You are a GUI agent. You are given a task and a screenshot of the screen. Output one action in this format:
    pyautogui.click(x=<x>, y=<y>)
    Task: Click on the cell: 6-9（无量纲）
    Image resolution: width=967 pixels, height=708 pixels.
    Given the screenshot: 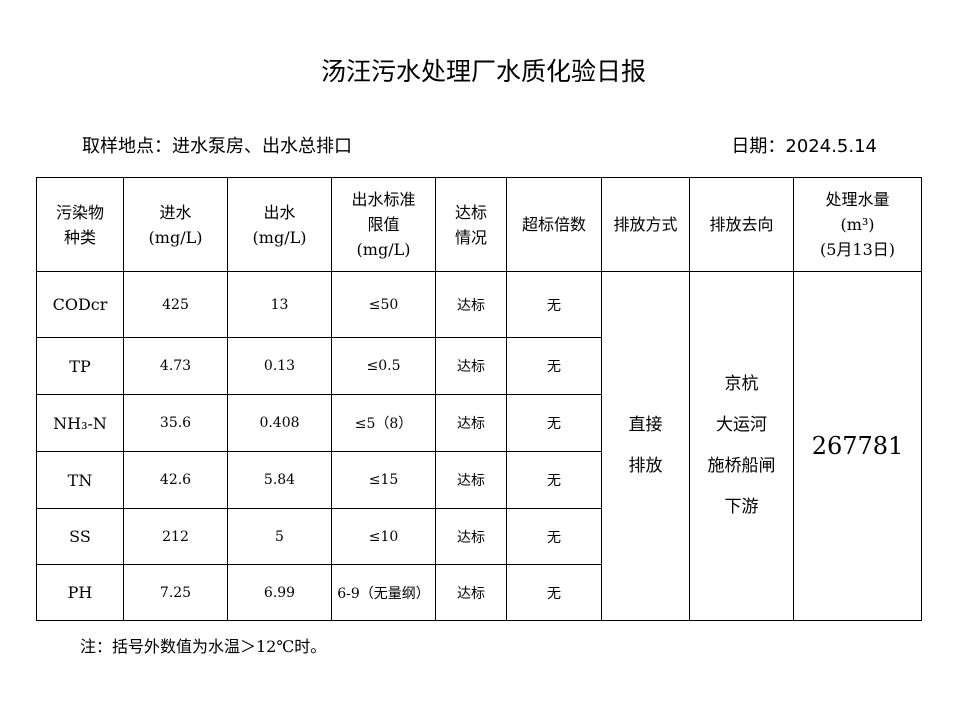 What is the action you would take?
    pyautogui.click(x=383, y=592)
    